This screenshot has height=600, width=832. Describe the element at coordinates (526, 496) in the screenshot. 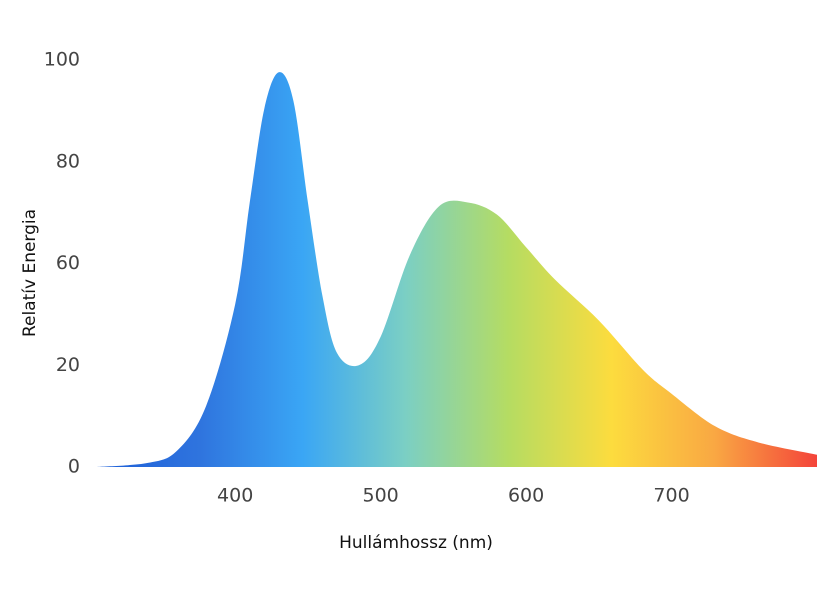

I see `x-tick-label: 600` at that location.